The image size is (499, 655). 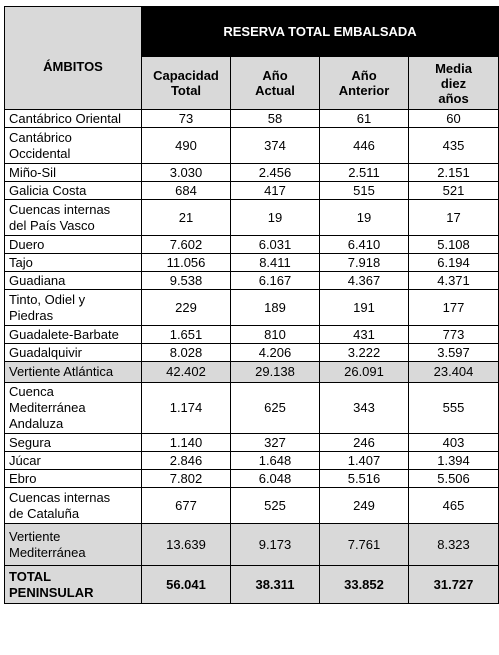 What do you see at coordinates (453, 505) in the screenshot?
I see `cell-media-diez-anos: 465` at bounding box center [453, 505].